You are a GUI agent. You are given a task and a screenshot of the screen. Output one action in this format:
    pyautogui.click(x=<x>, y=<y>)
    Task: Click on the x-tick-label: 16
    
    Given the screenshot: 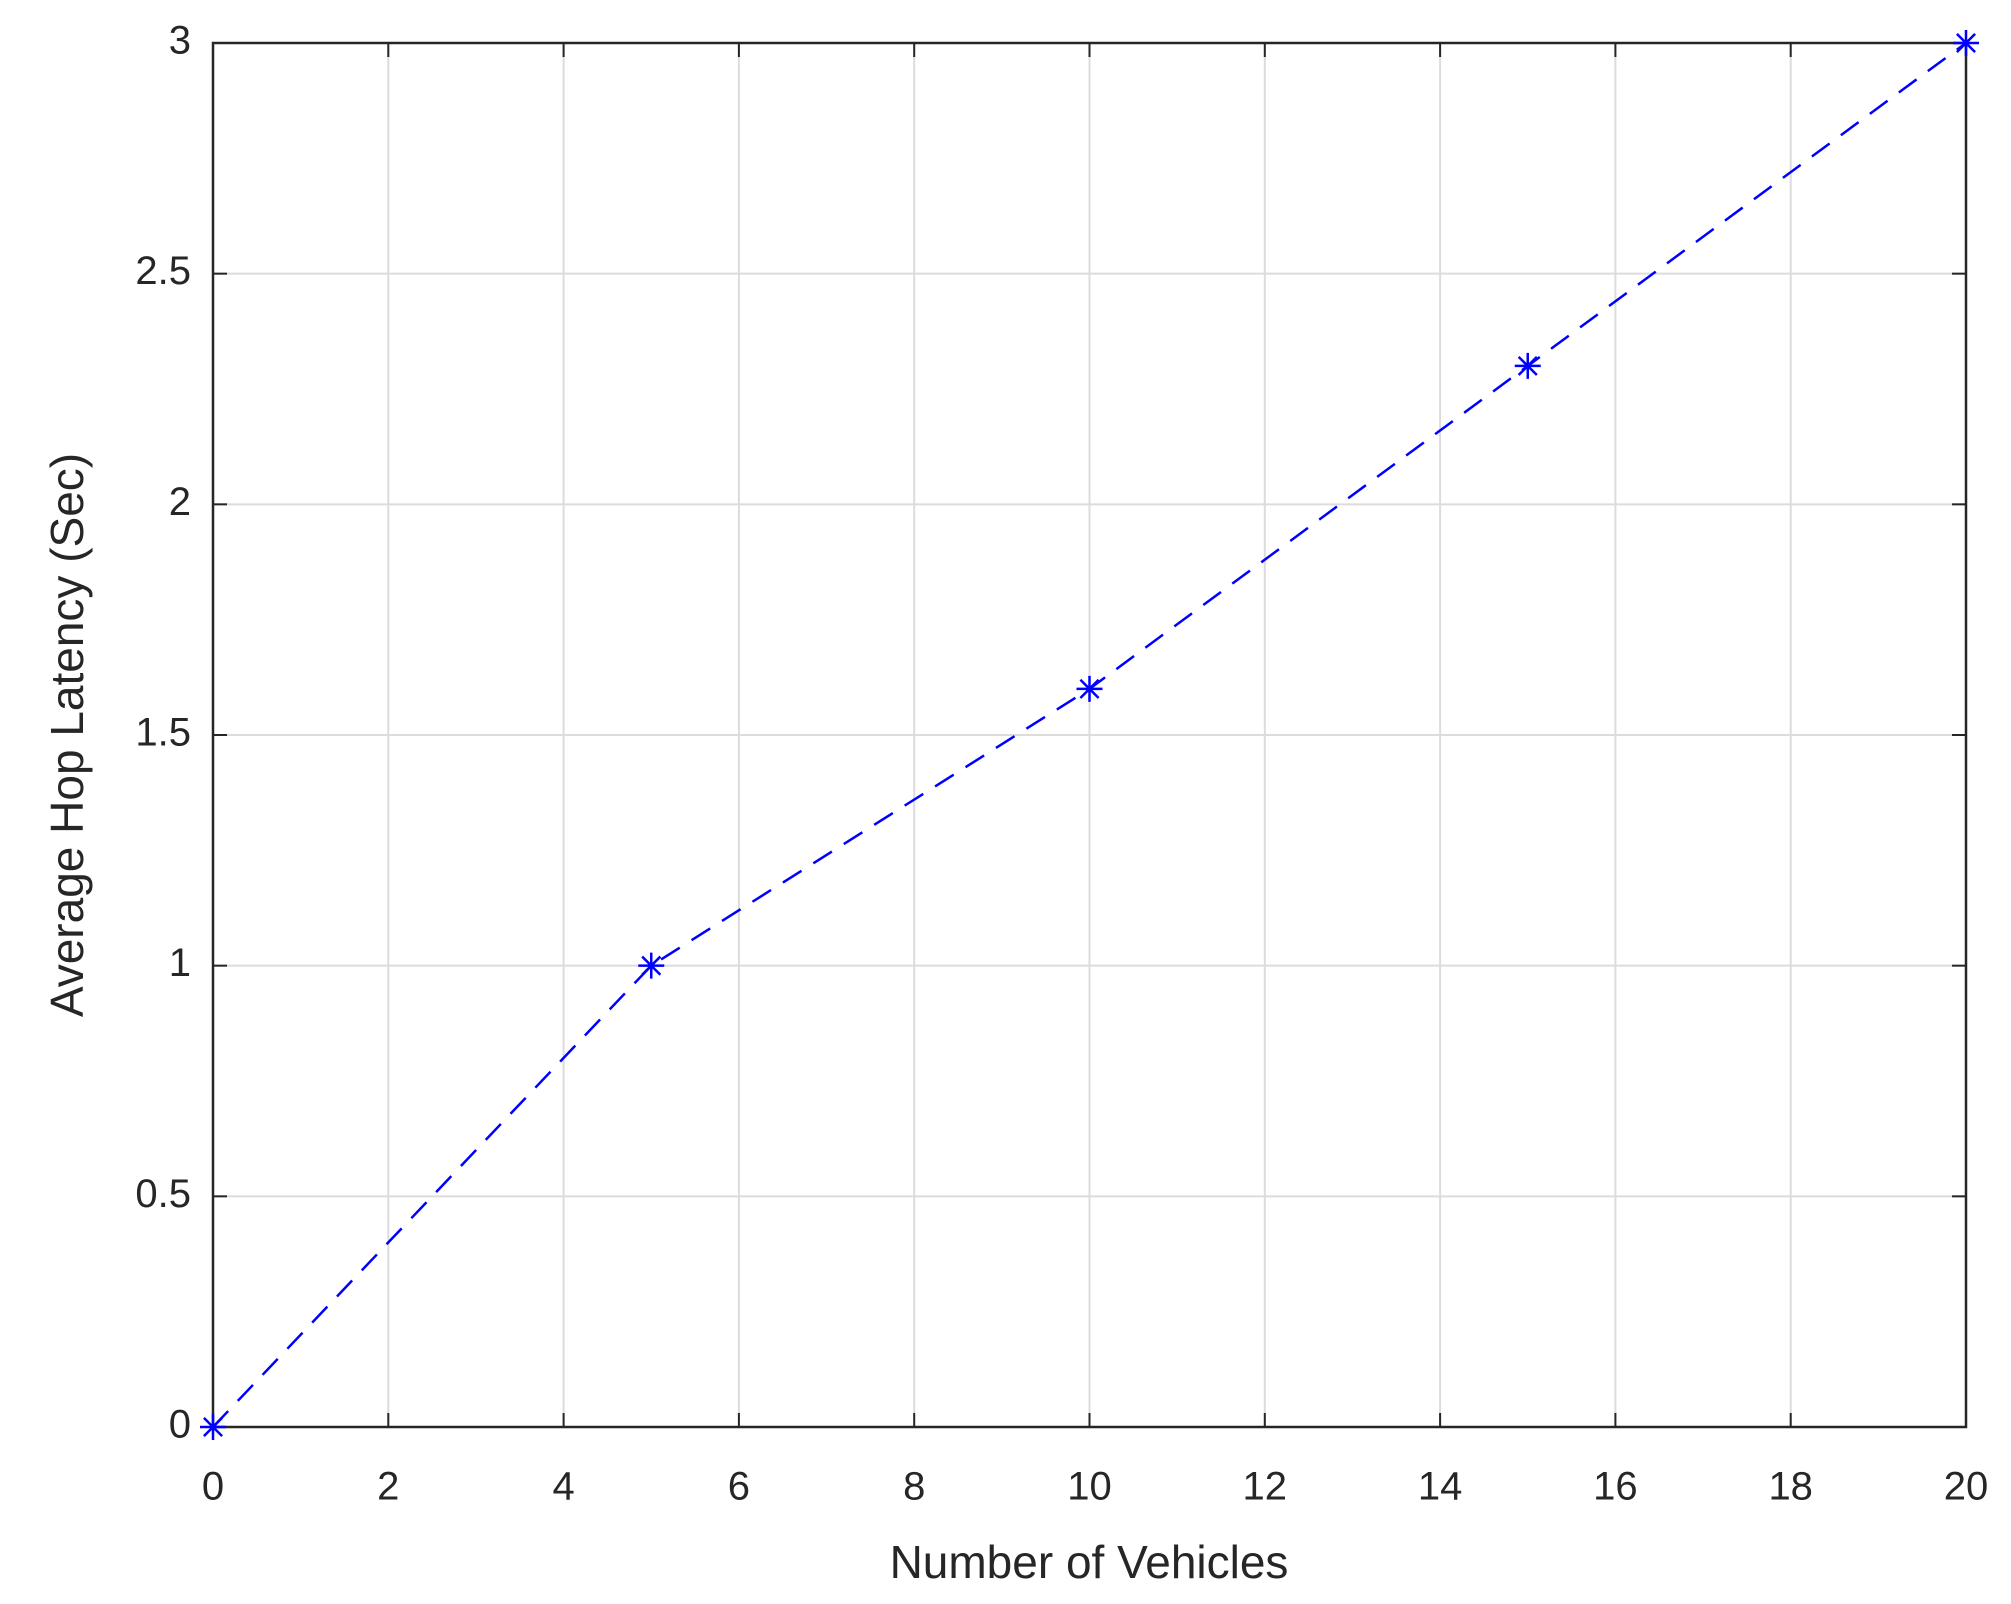 What is the action you would take?
    pyautogui.click(x=1615, y=1487)
    